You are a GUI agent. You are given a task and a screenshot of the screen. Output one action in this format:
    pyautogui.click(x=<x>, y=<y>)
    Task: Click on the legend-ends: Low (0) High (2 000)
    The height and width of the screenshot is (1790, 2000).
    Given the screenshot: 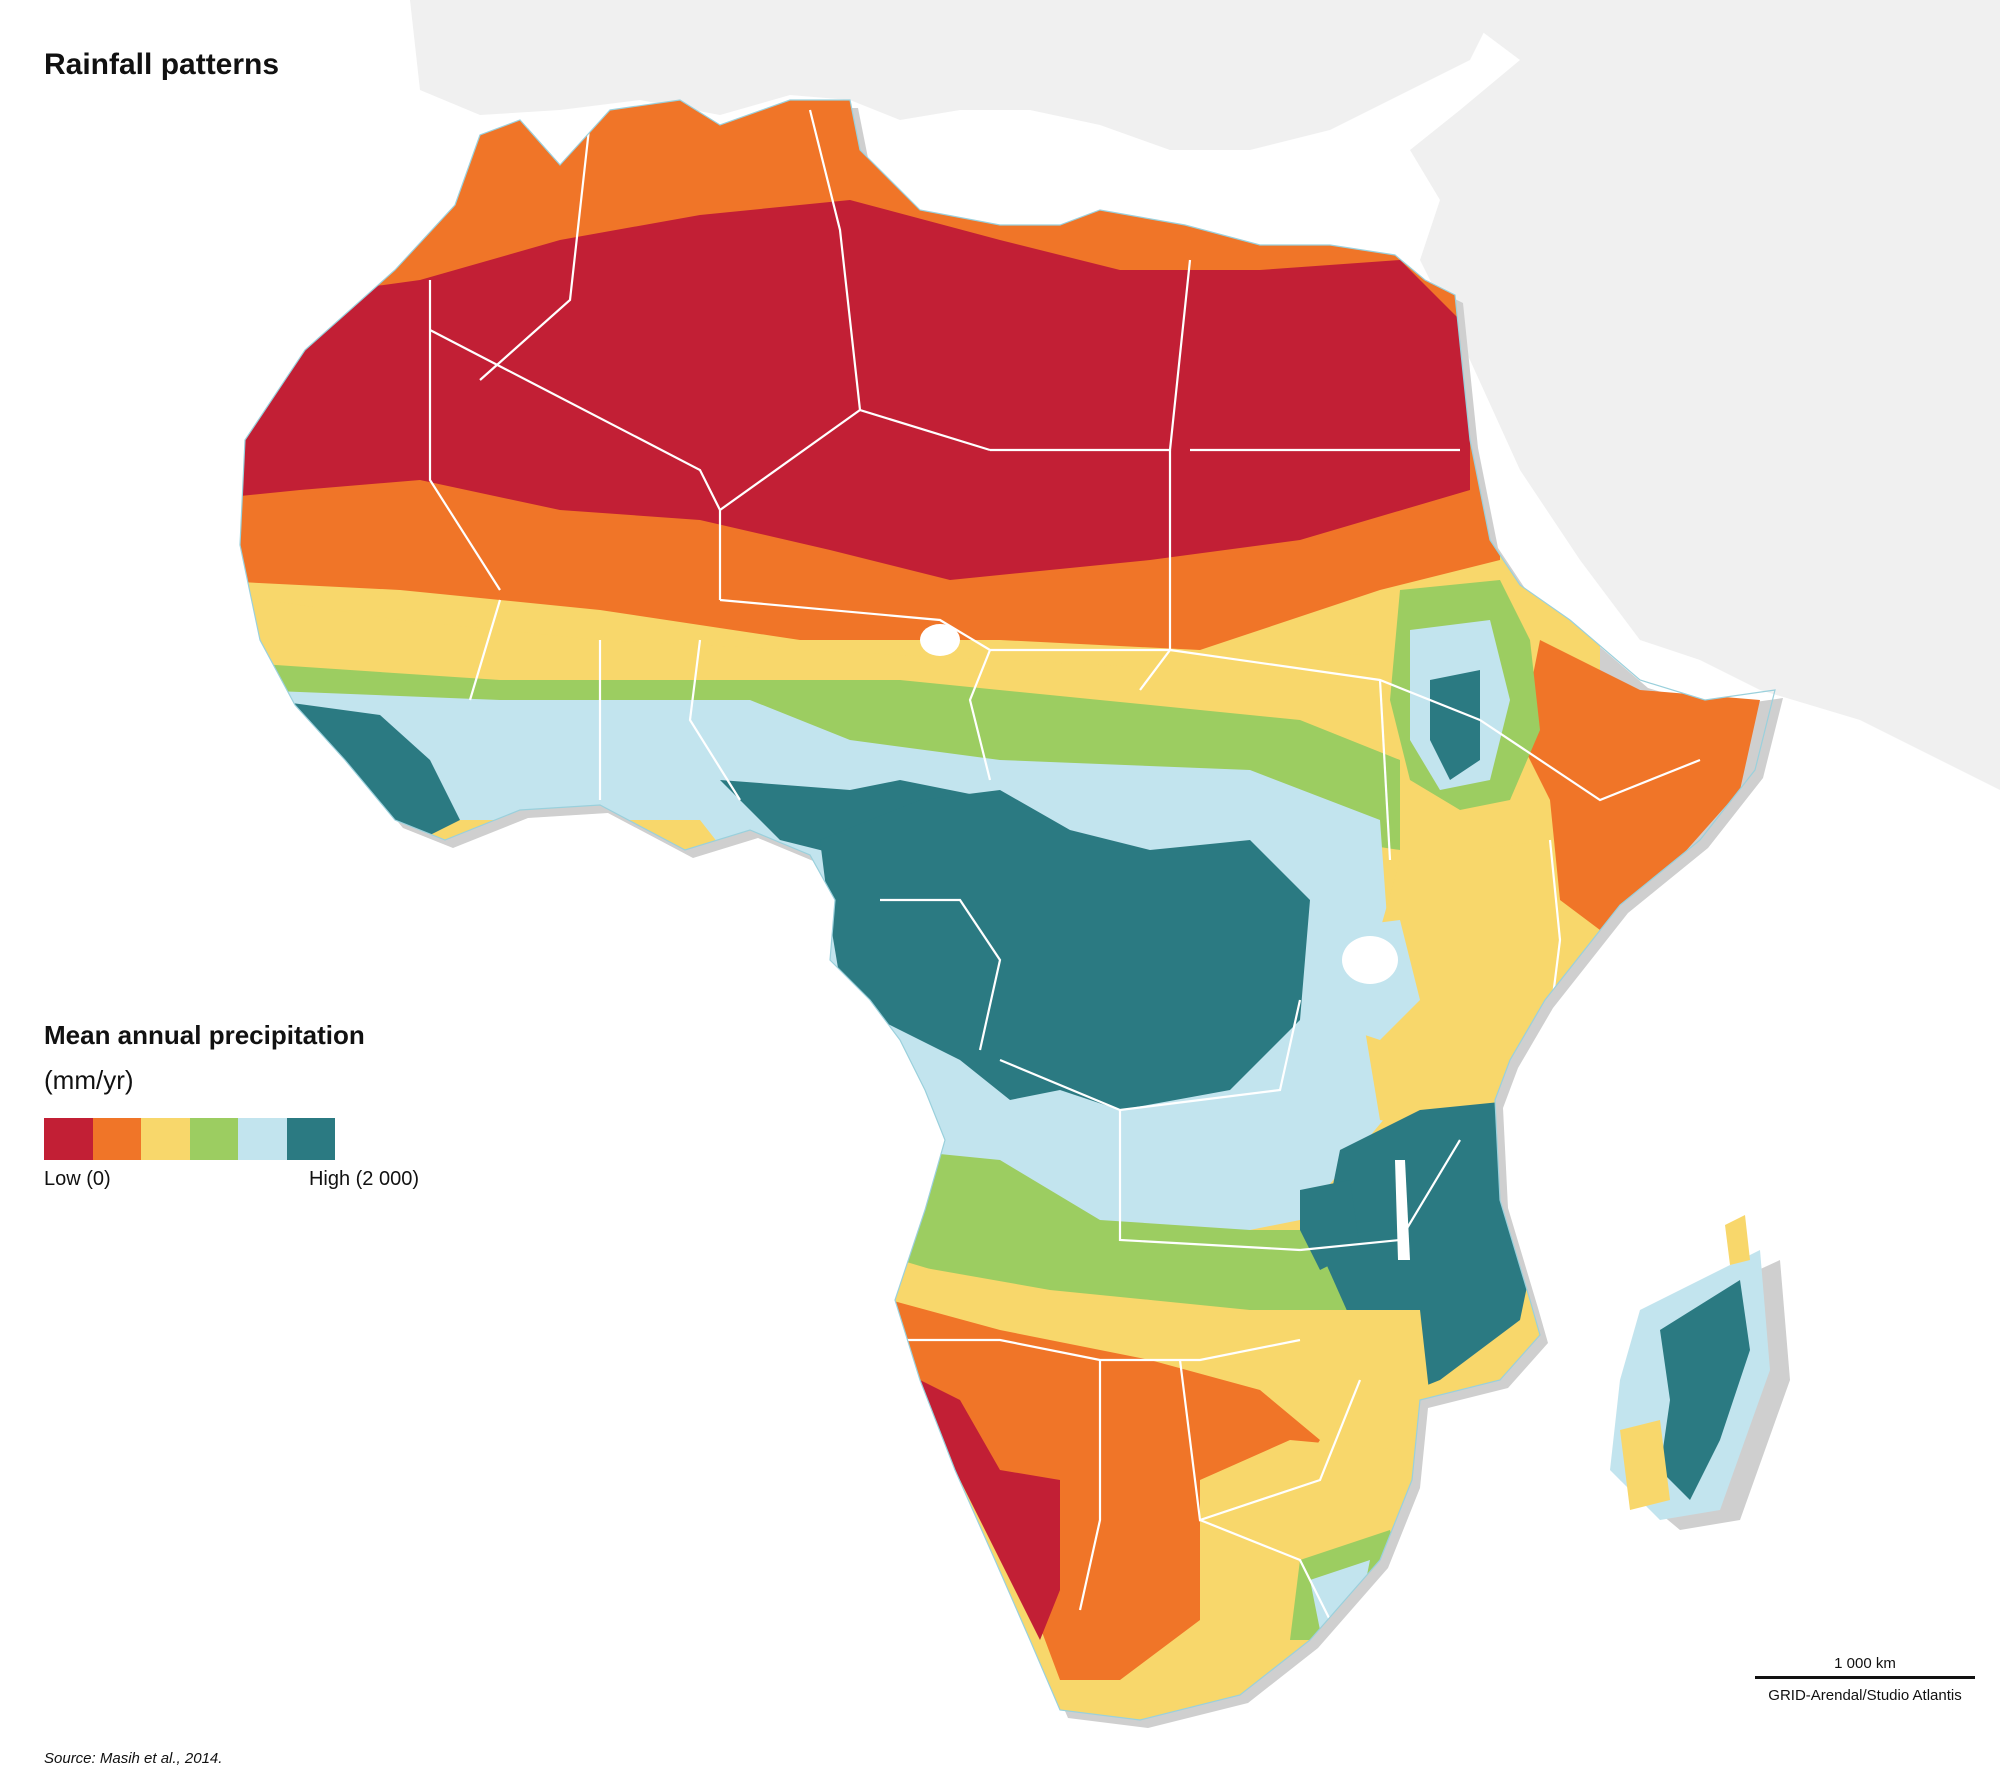 What is the action you would take?
    pyautogui.click(x=231, y=1179)
    